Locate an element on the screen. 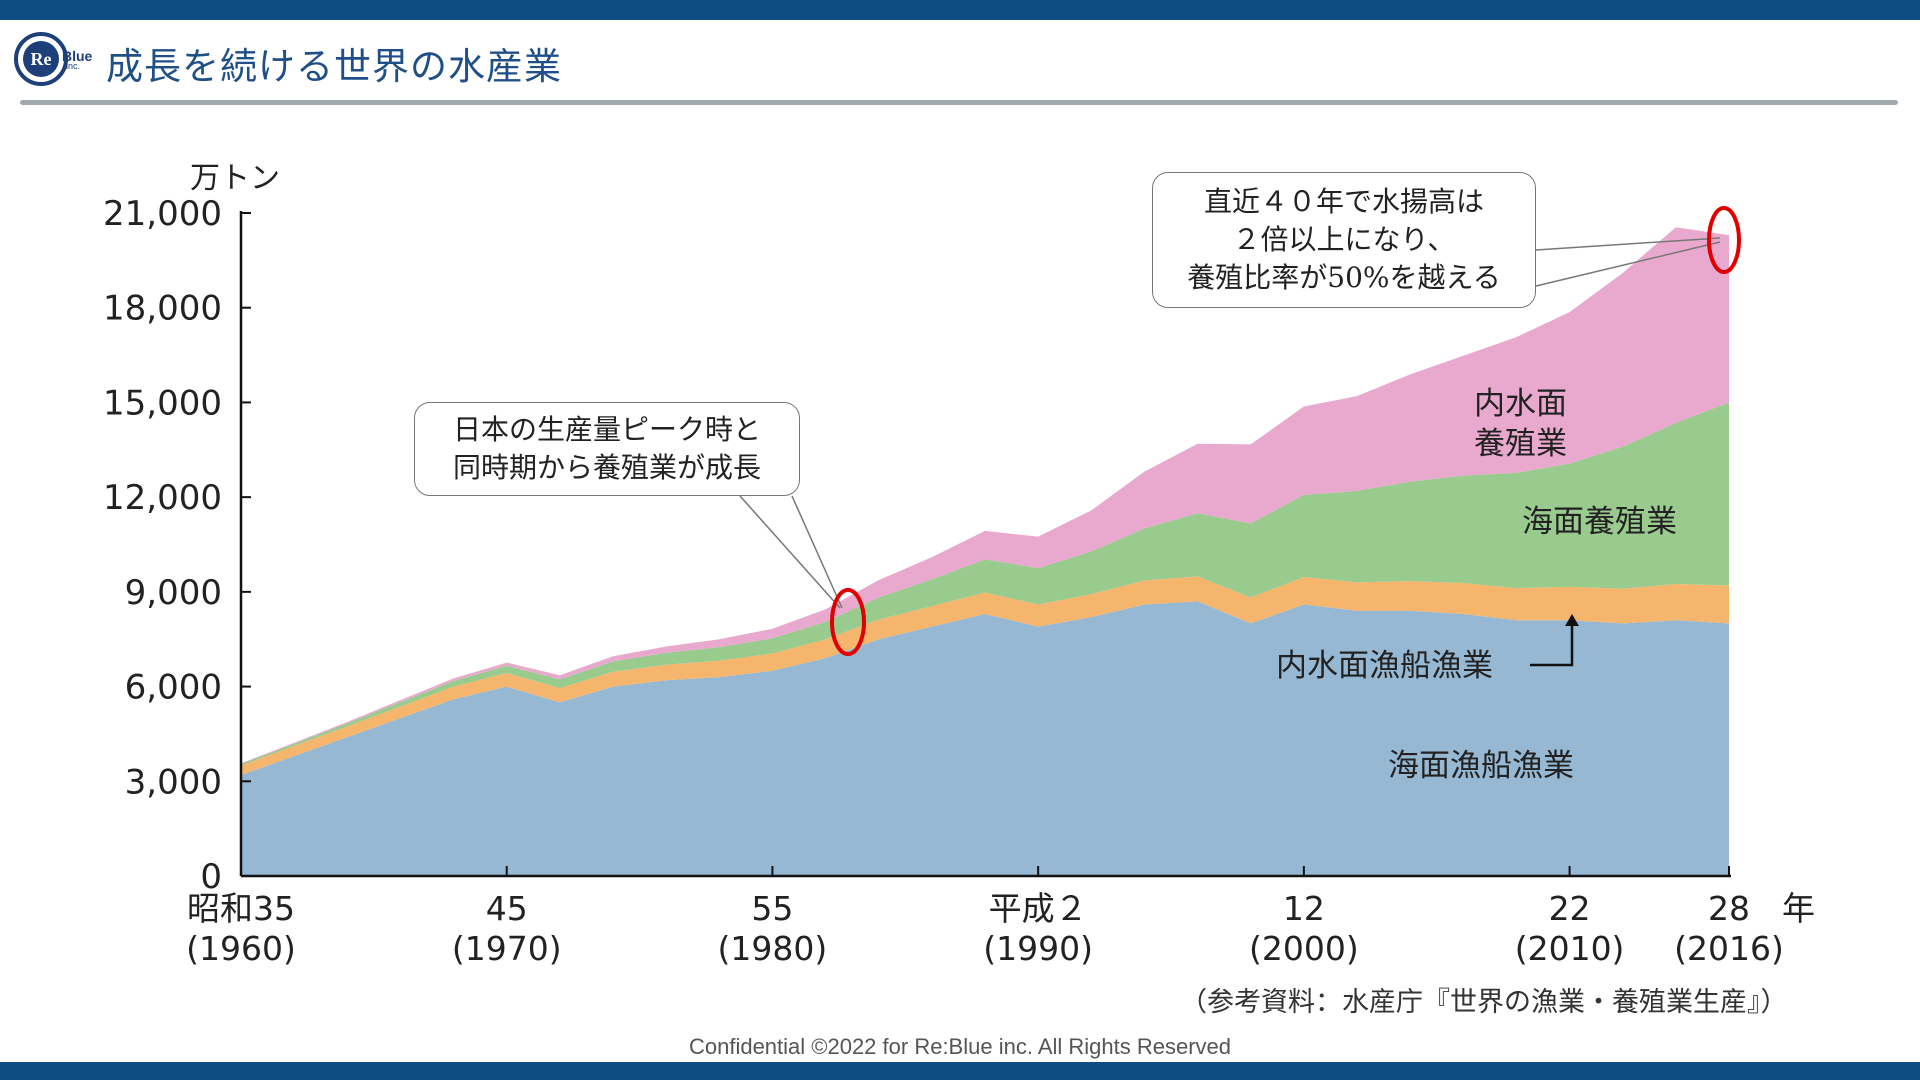 The image size is (1920, 1080). series-label-inland-aquaculture-2: 養殖業 is located at coordinates (1520, 444).